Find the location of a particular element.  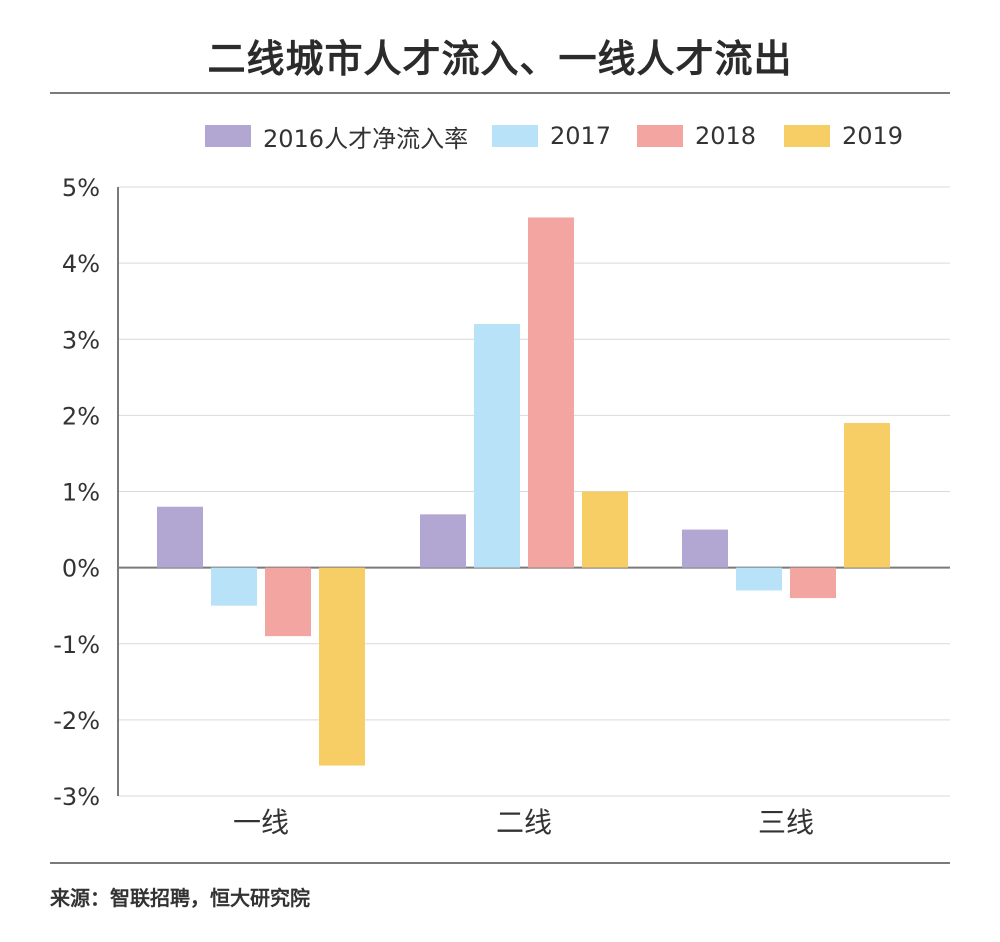

legend-label-2016: 2016人才净流入率 is located at coordinates (366, 138).